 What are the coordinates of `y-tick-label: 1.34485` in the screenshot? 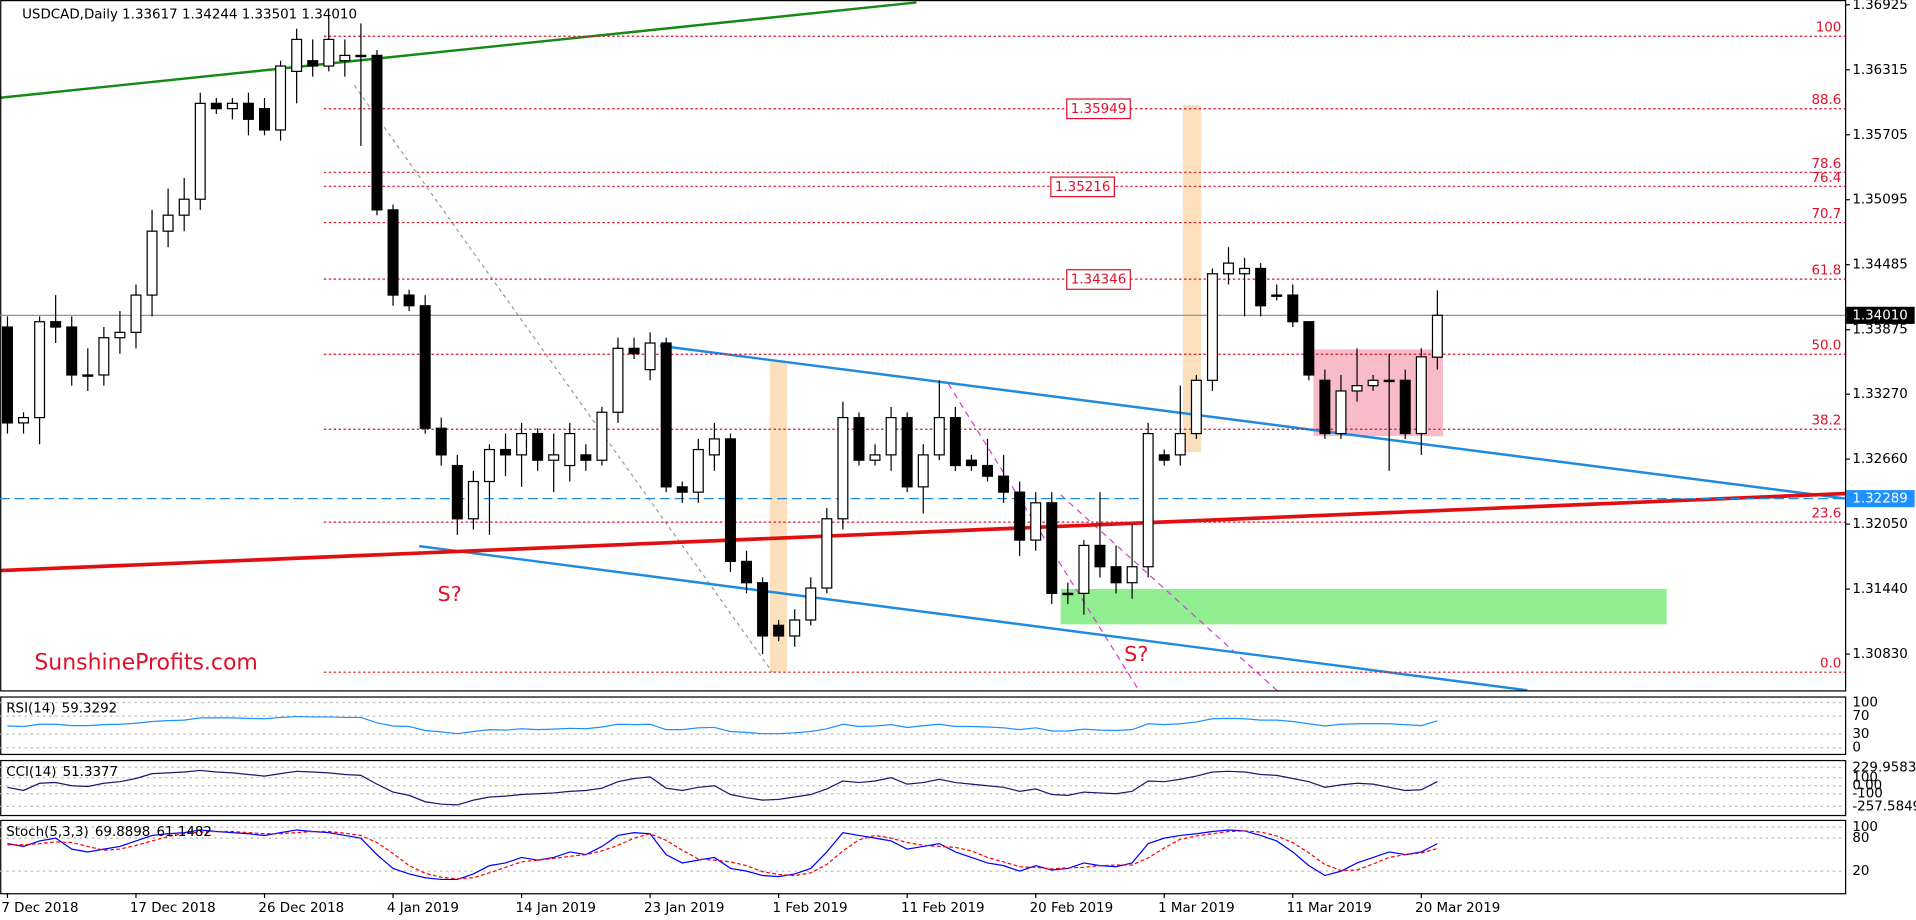 It's located at (1880, 265).